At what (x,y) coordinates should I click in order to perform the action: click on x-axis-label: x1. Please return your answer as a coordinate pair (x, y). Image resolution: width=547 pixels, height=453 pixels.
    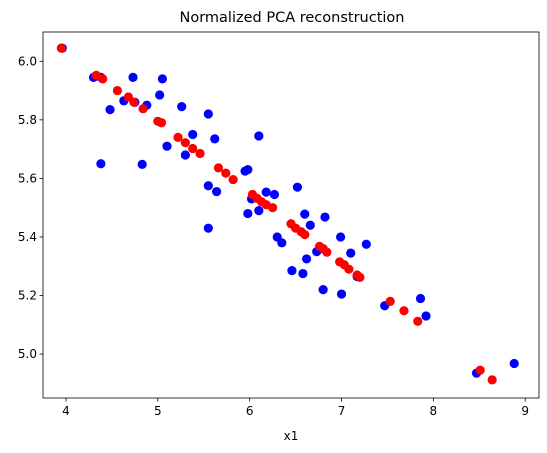
    Looking at the image, I should click on (291, 436).